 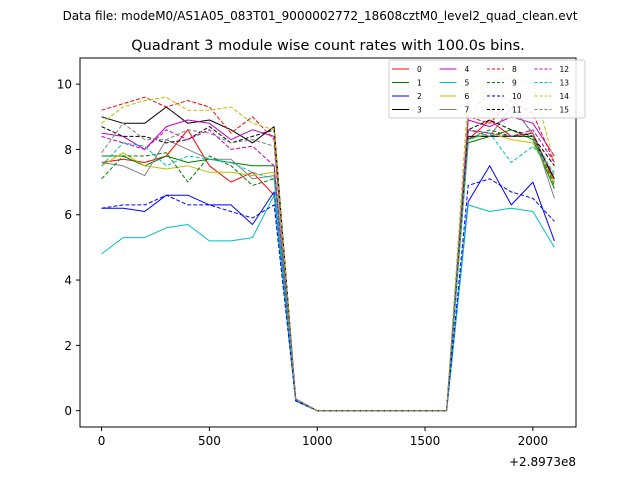 What do you see at coordinates (419, 96) in the screenshot?
I see `legend-label-2: 2` at bounding box center [419, 96].